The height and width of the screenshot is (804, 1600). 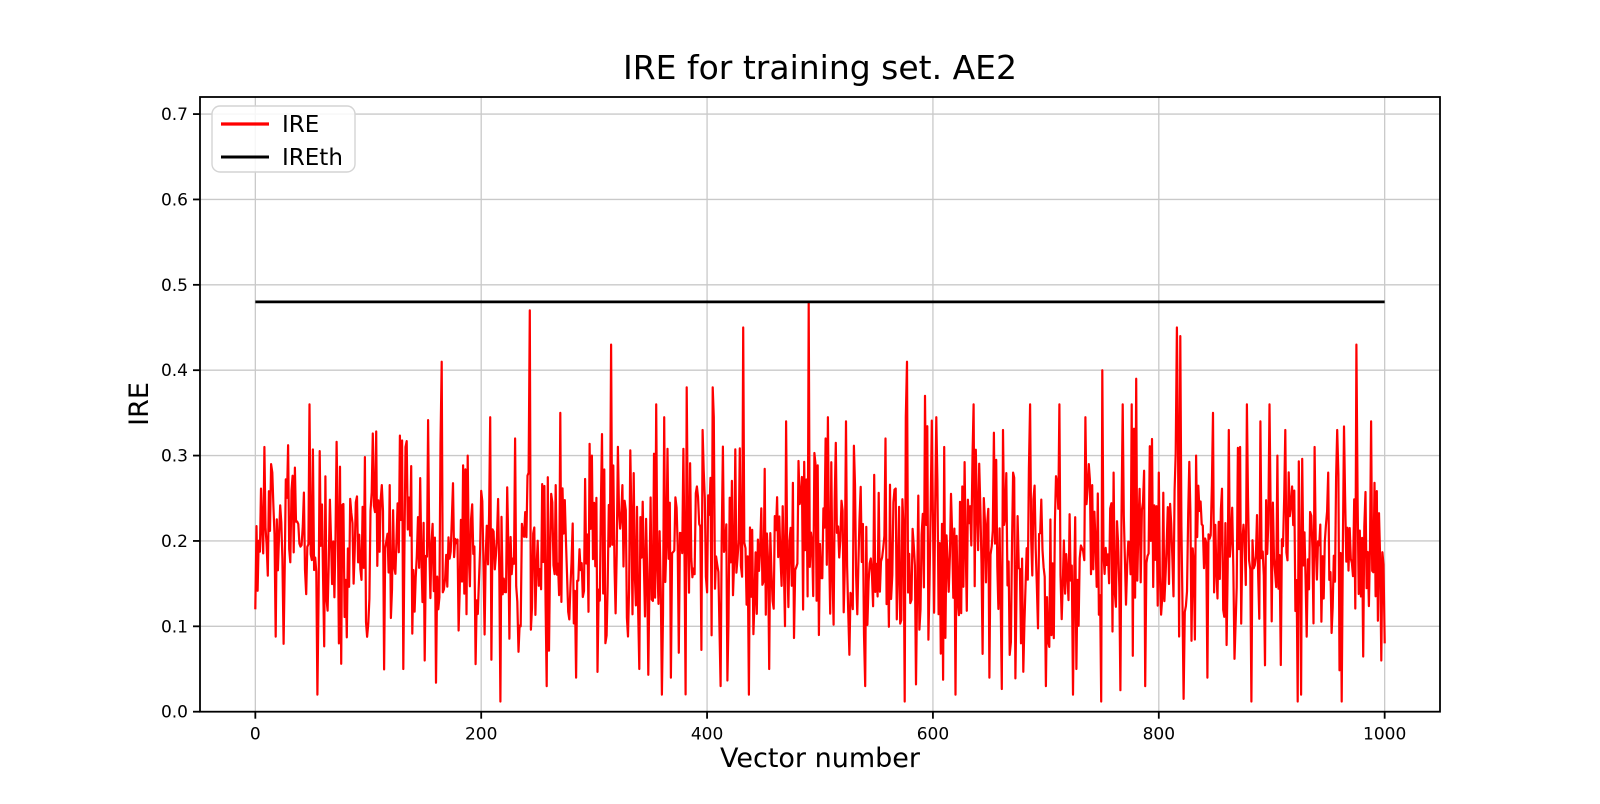 I want to click on y-tick-label: 0.0, so click(x=174, y=713).